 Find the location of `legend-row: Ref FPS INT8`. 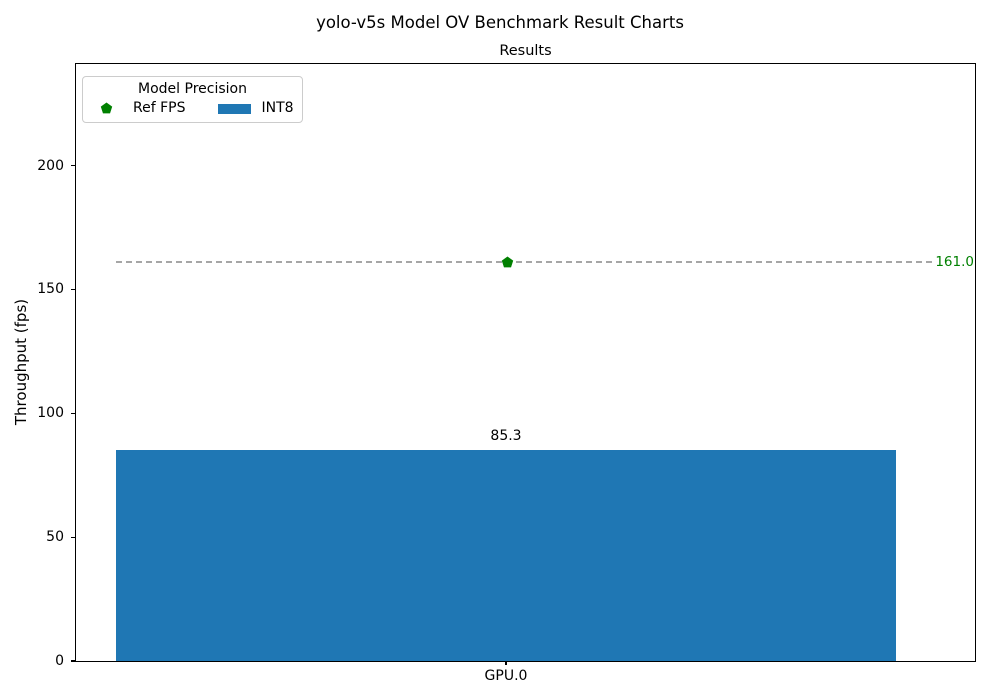

legend-row: Ref FPS INT8 is located at coordinates (192, 108).